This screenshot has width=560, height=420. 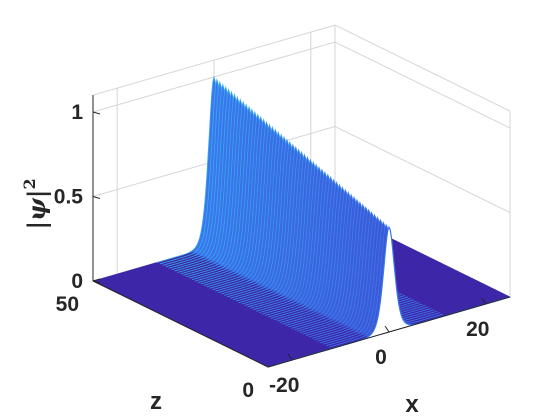 What do you see at coordinates (67, 304) in the screenshot?
I see `z-tick-label: 50` at bounding box center [67, 304].